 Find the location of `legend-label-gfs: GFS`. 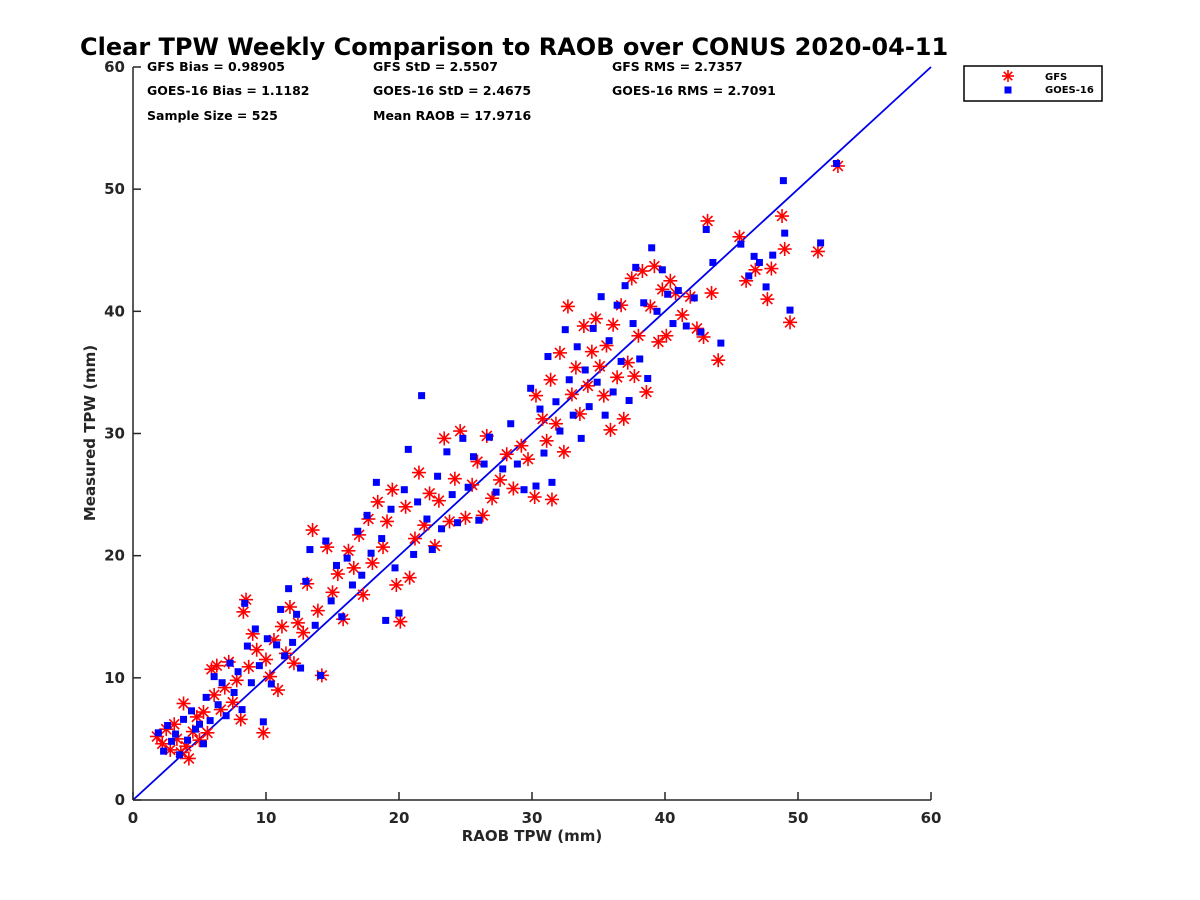

legend-label-gfs: GFS is located at coordinates (1056, 77).